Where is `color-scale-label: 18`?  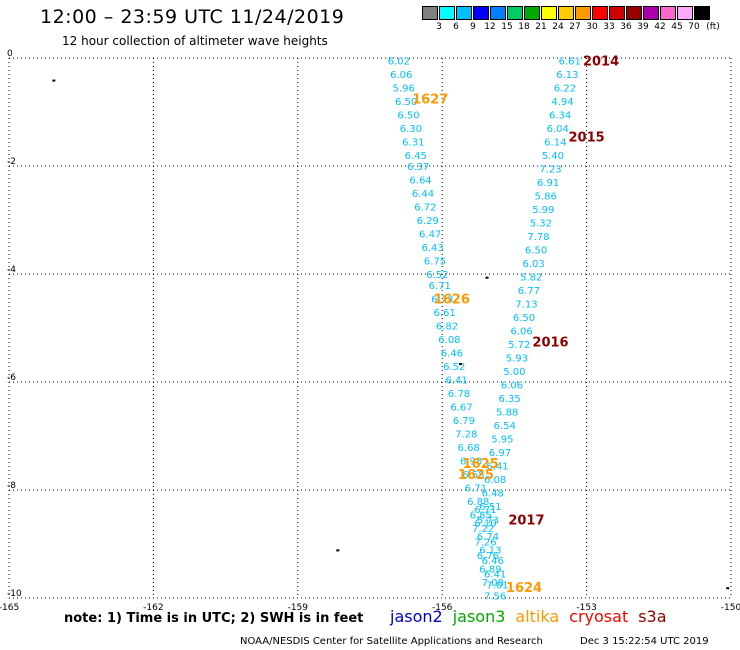
color-scale-label: 18 is located at coordinates (524, 27).